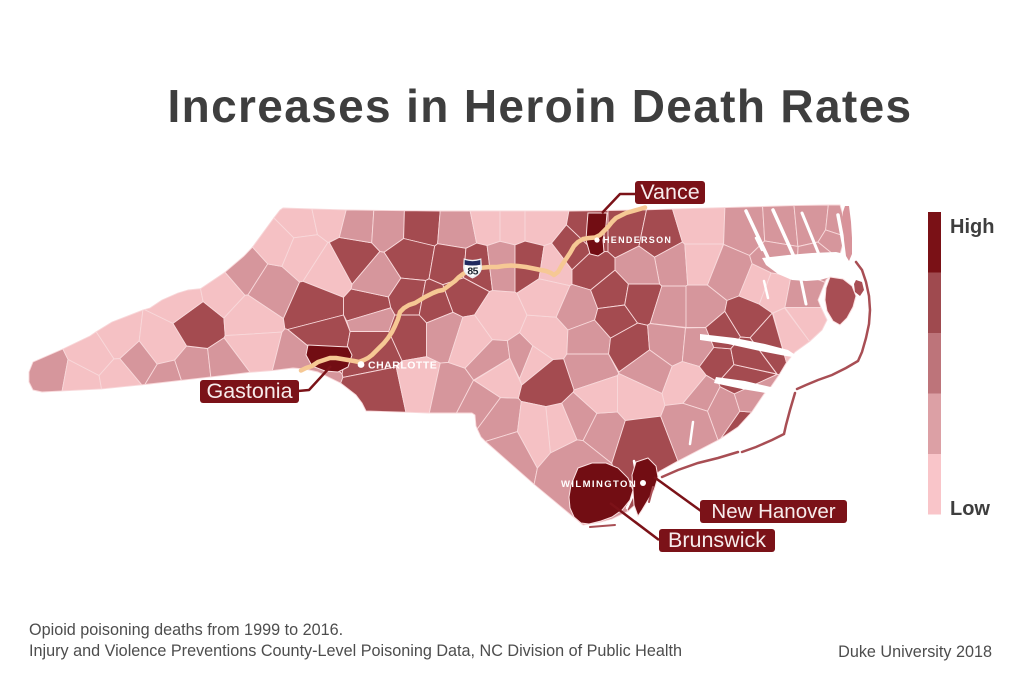 This screenshot has height=682, width=1024. What do you see at coordinates (773, 511) in the screenshot?
I see `svg-text: New Hanover` at bounding box center [773, 511].